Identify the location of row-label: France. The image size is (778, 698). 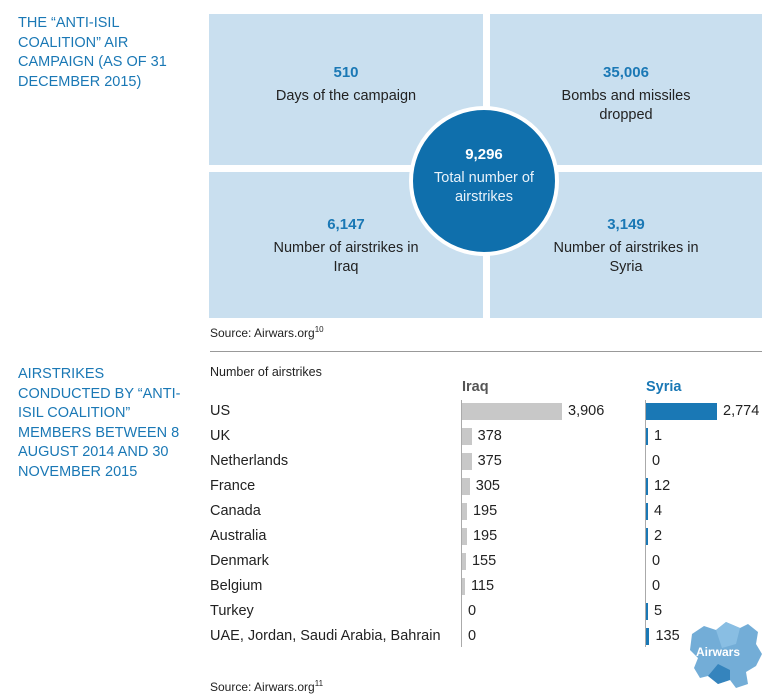
(233, 486).